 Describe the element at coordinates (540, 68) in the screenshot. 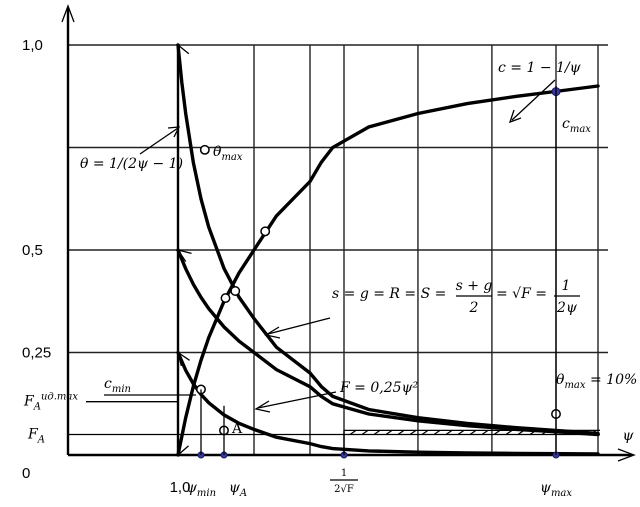

I see `label-c-formula: c = 1 − 1/ψ` at that location.